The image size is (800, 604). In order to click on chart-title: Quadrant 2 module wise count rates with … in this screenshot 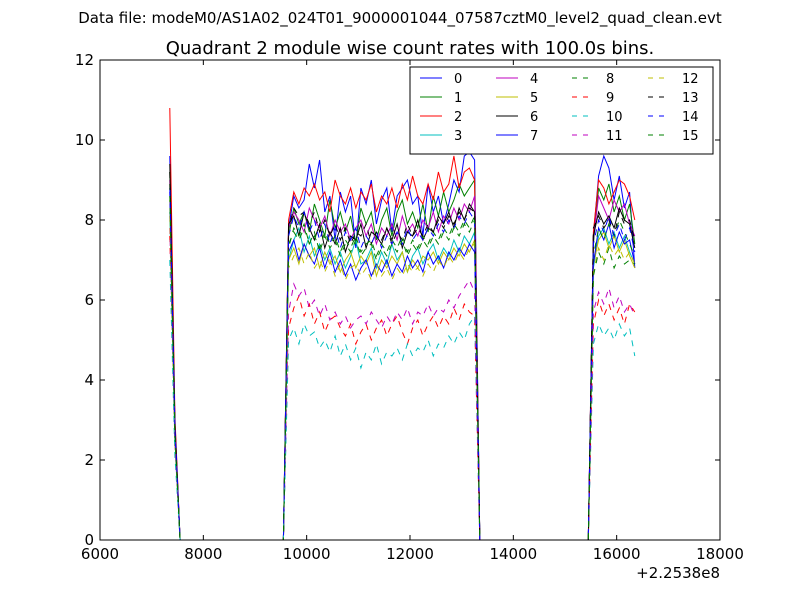, I will do `click(410, 48)`.